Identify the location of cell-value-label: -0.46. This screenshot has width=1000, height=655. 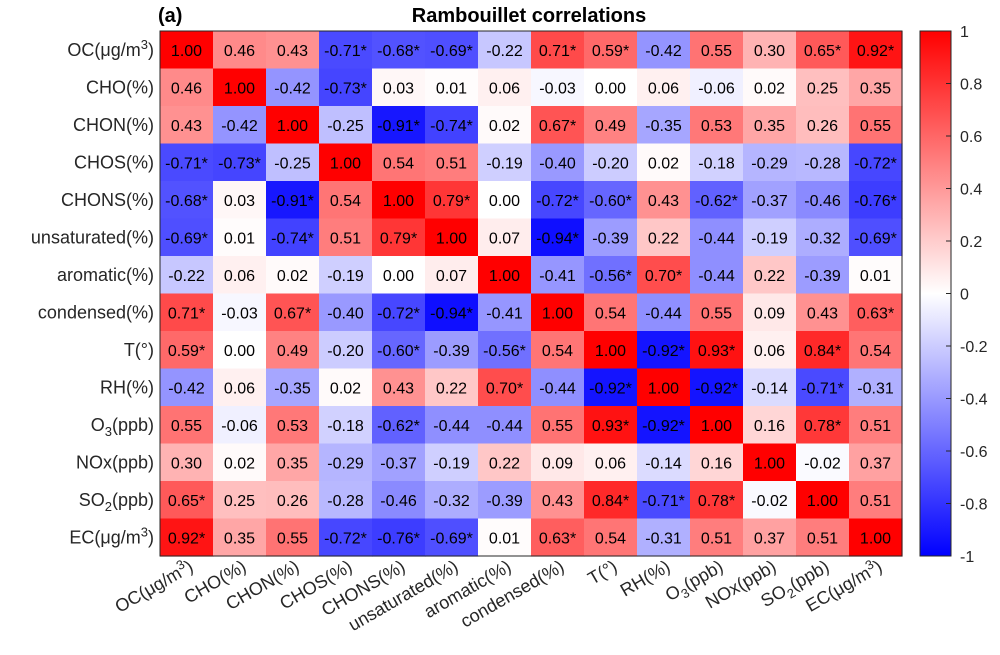
(398, 501).